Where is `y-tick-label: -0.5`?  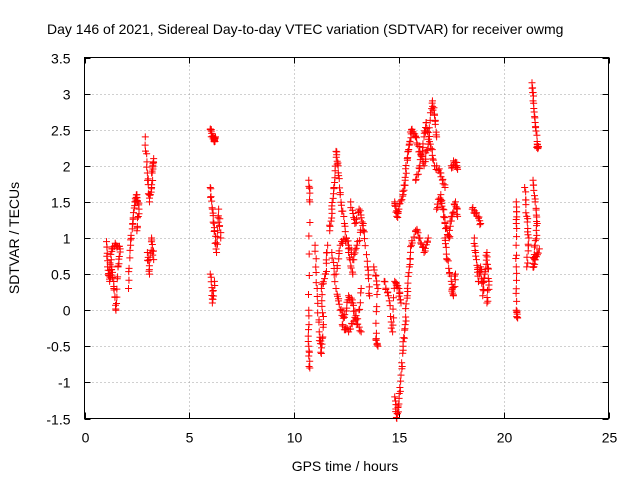
y-tick-label: -0.5 is located at coordinates (58, 347).